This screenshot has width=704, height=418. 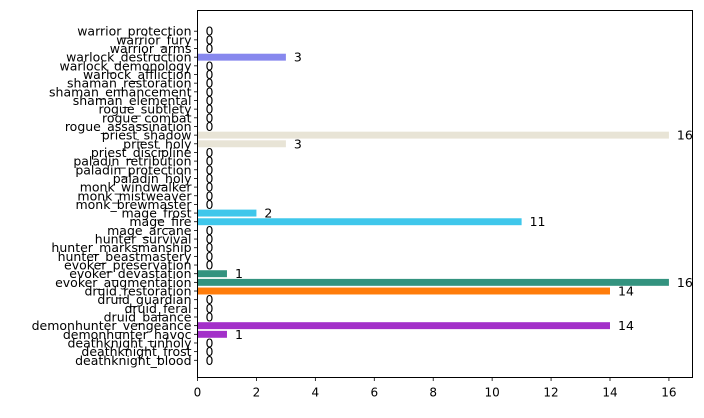 What do you see at coordinates (157, 143) in the screenshot?
I see `y-tick-label: priest_holy` at bounding box center [157, 143].